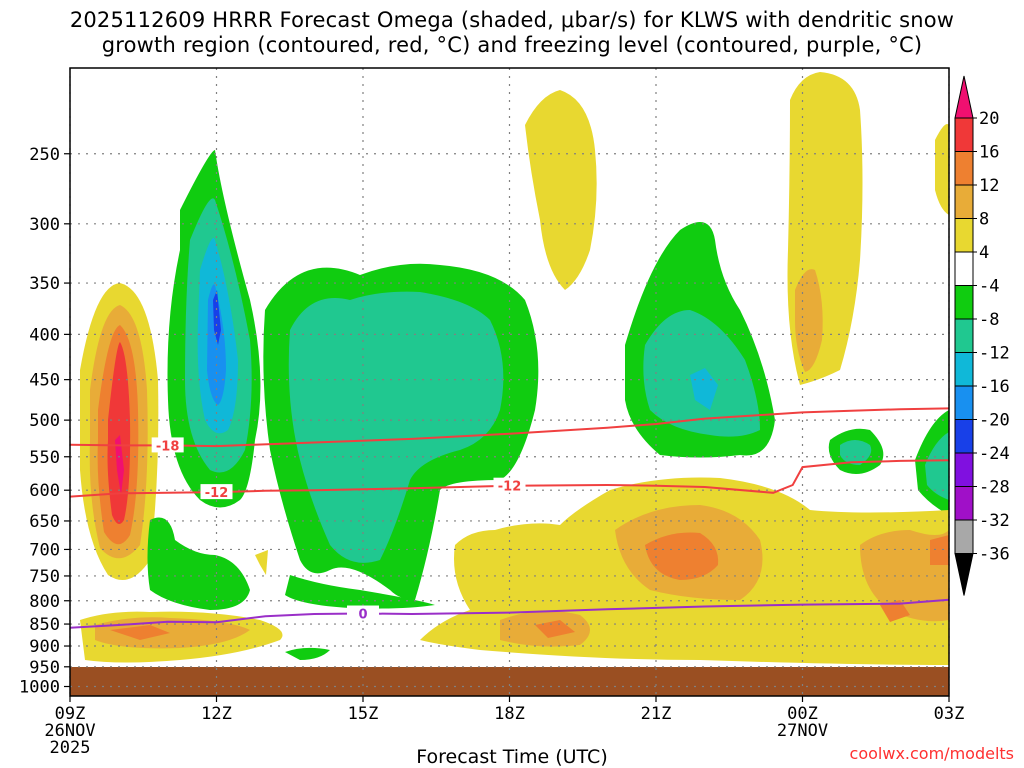 The height and width of the screenshot is (768, 1024). What do you see at coordinates (198, 563) in the screenshot?
I see `omega-area-neg4-b` at bounding box center [198, 563].